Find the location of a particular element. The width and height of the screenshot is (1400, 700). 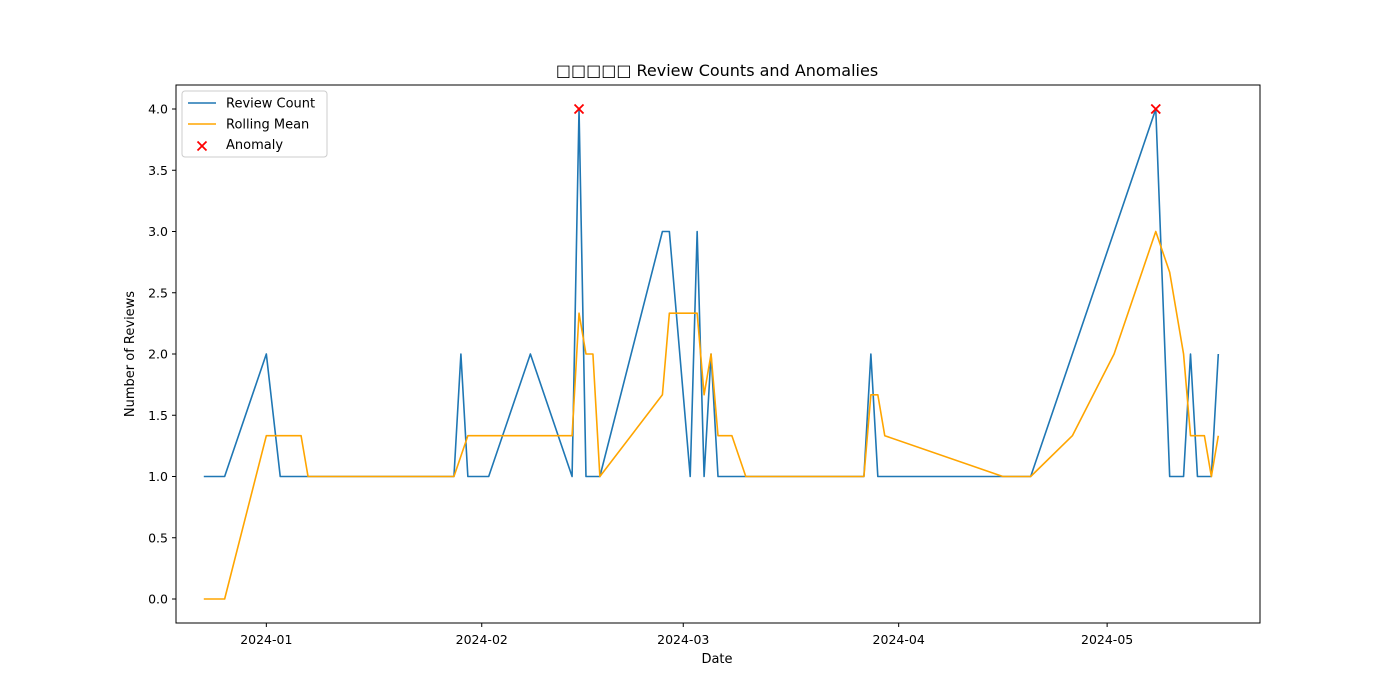

y-tick-label: 3.5 is located at coordinates (158, 170).